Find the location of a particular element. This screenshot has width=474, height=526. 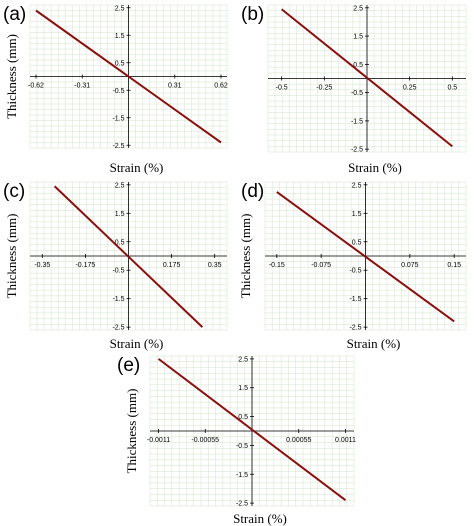

x-tick-label: -0.0011 is located at coordinates (158, 440).